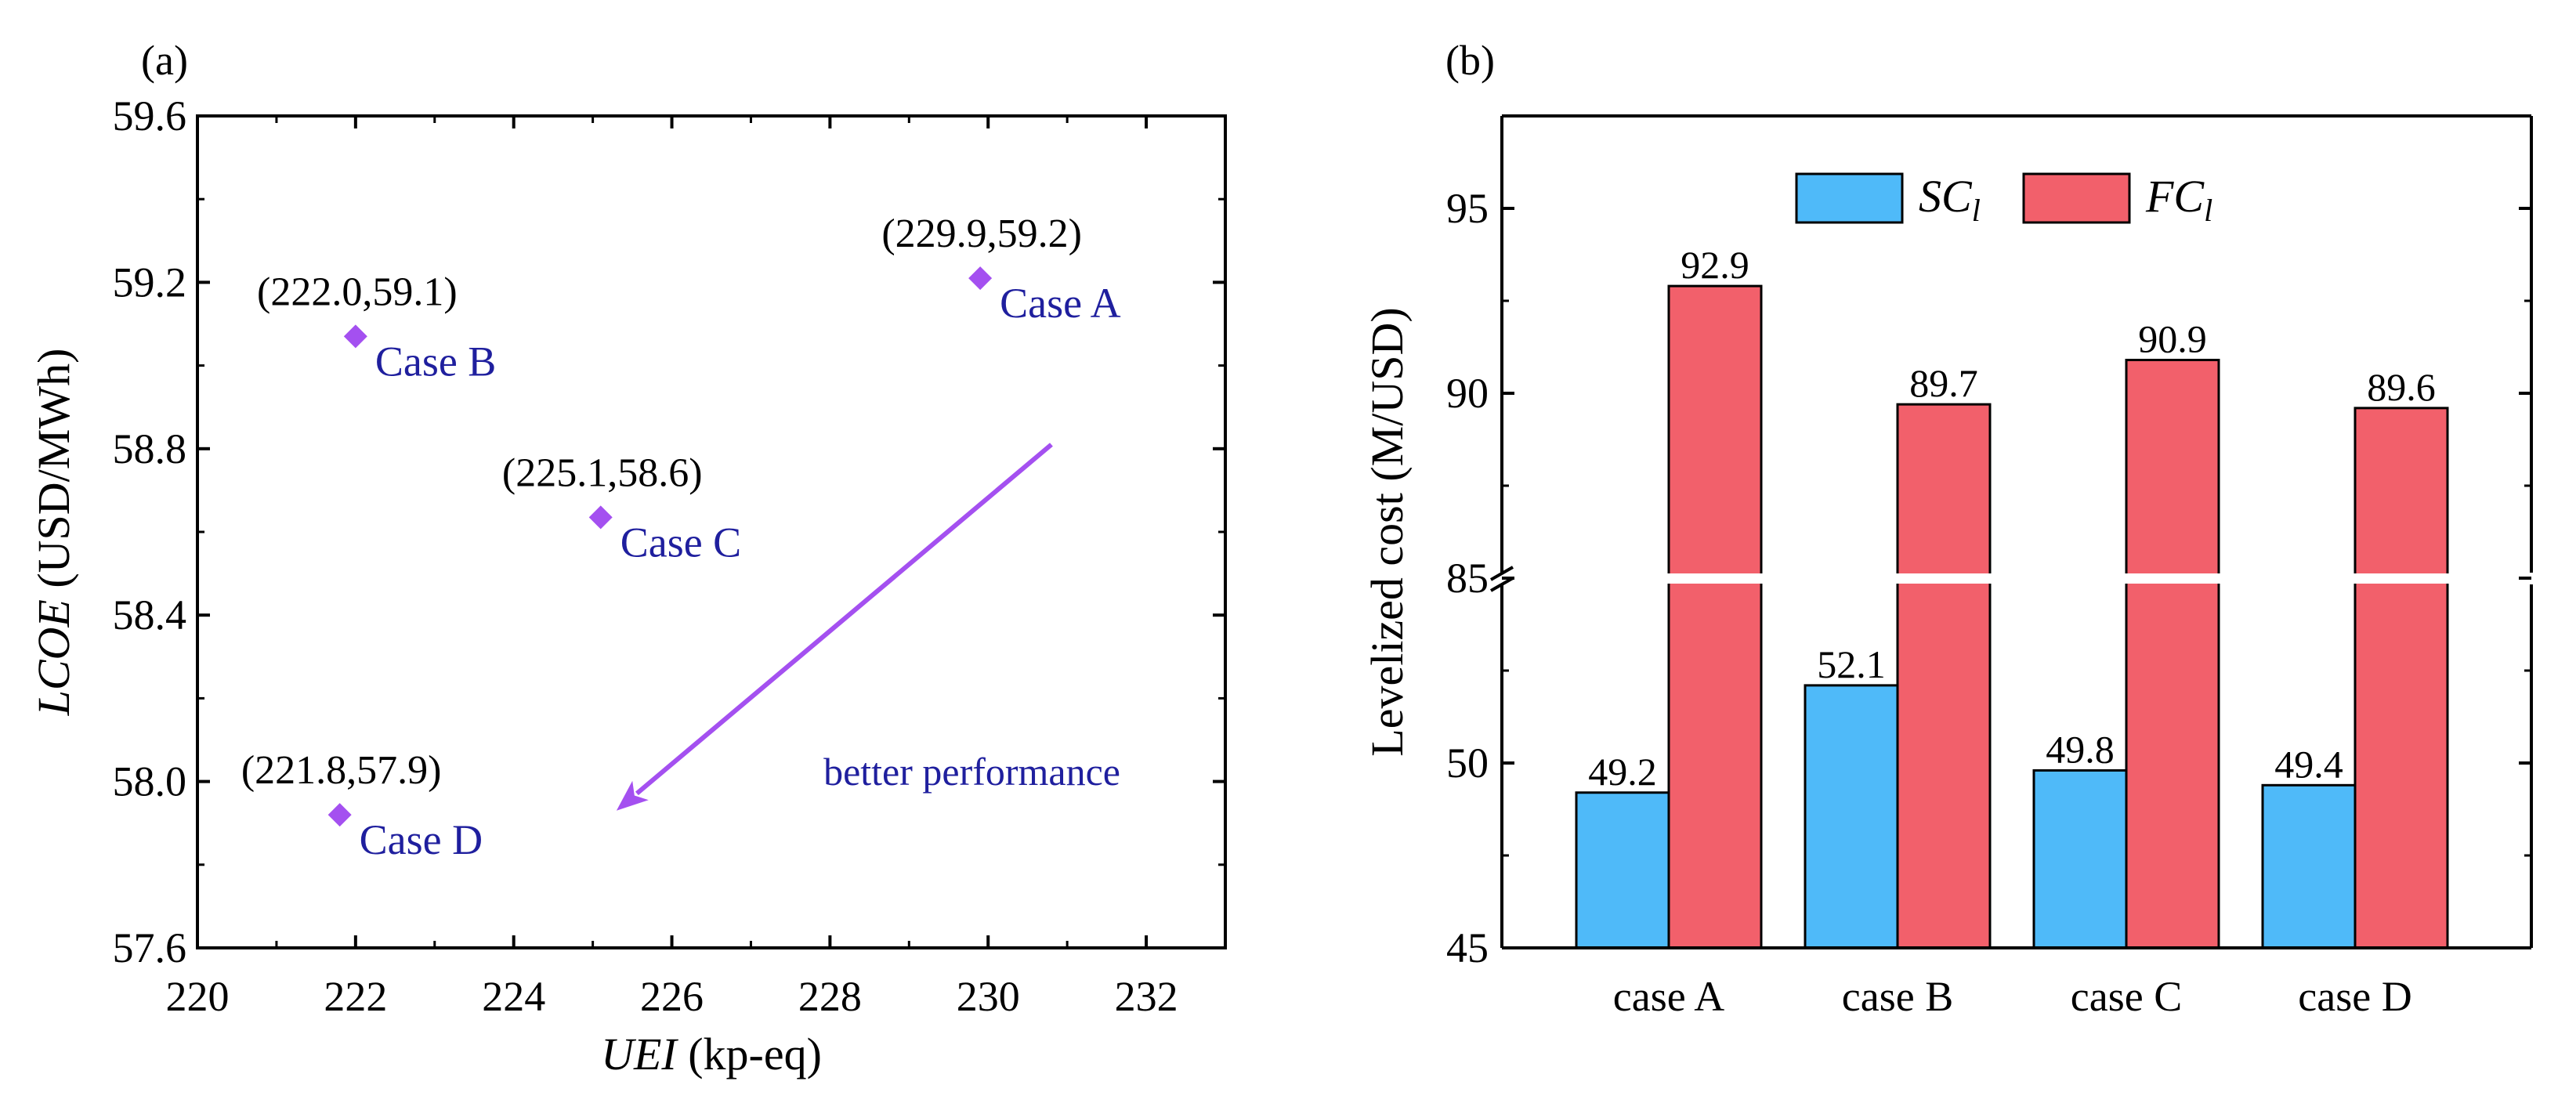  Describe the element at coordinates (1715, 265) in the screenshot. I see `bar-label-fc-case-a: 92.9` at that location.